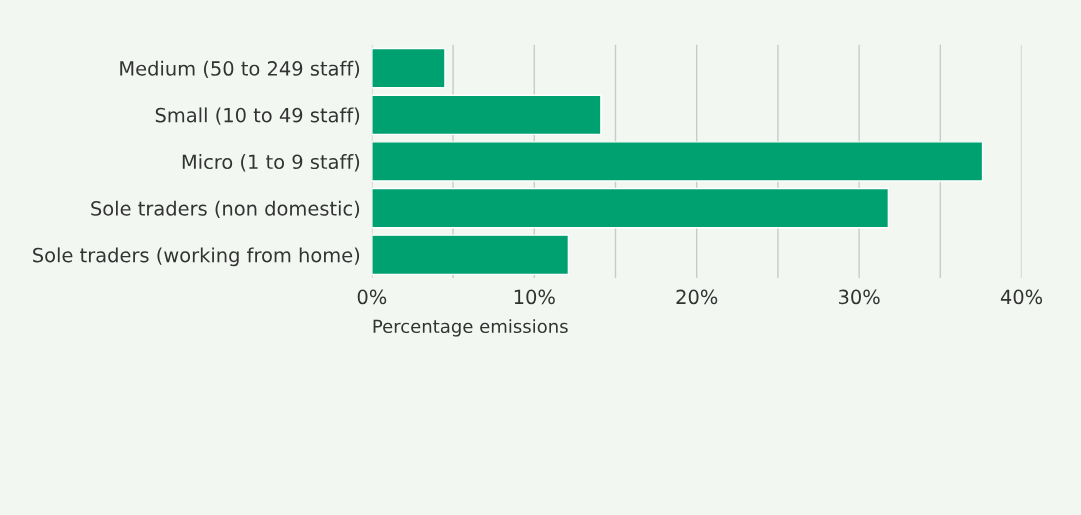 The image size is (1081, 515). Describe the element at coordinates (697, 297) in the screenshot. I see `x-tick-label: 20%` at that location.